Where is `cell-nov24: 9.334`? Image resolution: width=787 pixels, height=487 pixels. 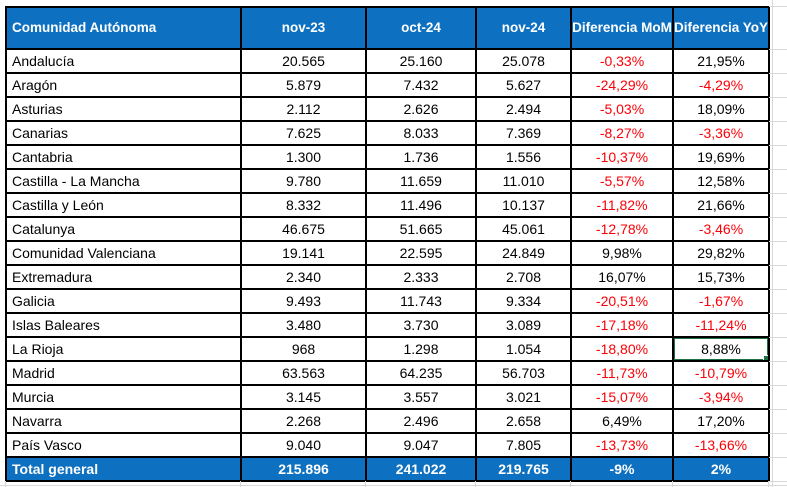 cell-nov24: 9.334 is located at coordinates (523, 301).